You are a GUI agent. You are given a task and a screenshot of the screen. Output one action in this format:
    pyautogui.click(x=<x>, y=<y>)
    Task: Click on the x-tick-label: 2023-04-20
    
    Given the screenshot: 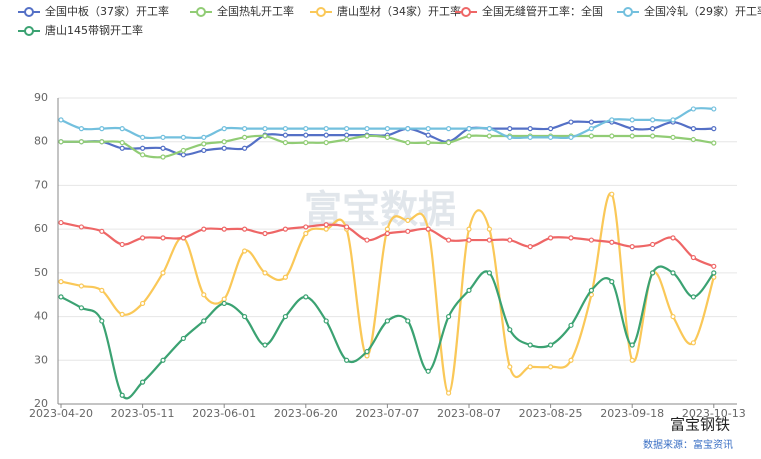 What is the action you would take?
    pyautogui.click(x=61, y=413)
    